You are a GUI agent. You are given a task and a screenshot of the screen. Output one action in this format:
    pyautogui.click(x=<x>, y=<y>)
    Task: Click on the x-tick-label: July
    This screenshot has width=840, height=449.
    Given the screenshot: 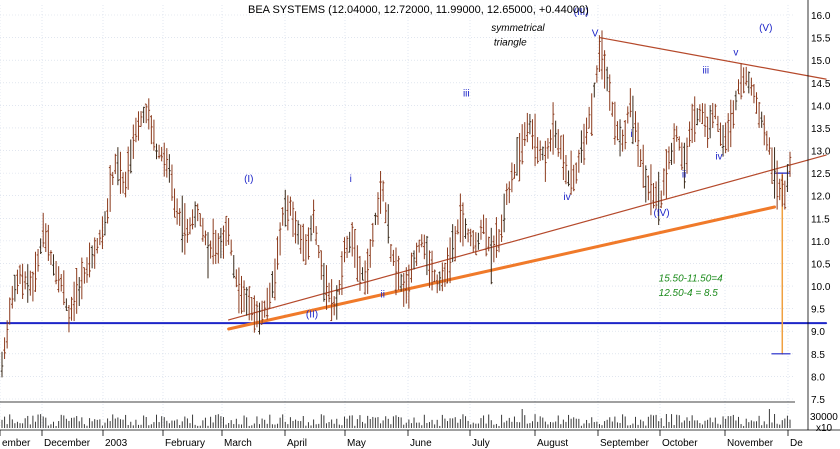 What is the action you would take?
    pyautogui.click(x=481, y=443)
    